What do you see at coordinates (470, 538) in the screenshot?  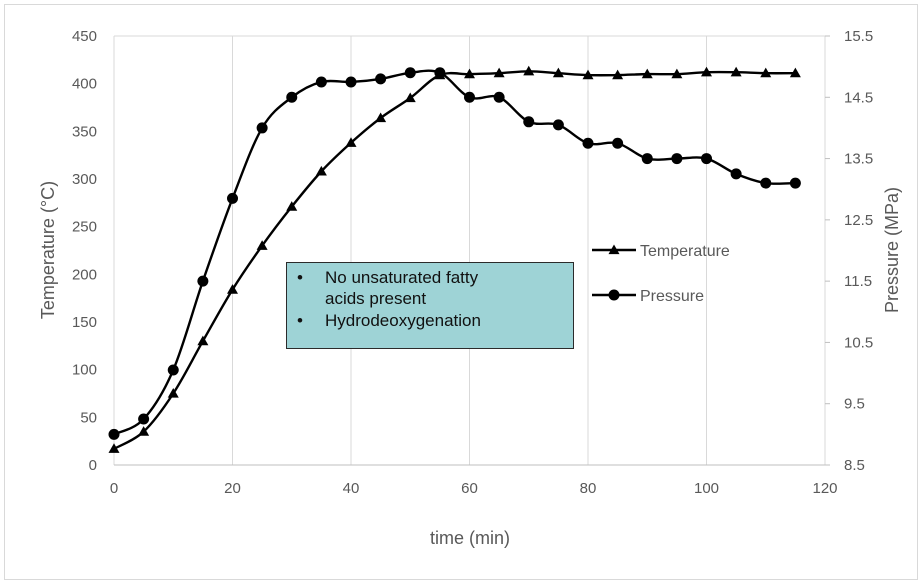 I see `x-axis-title: time (min)` at bounding box center [470, 538].